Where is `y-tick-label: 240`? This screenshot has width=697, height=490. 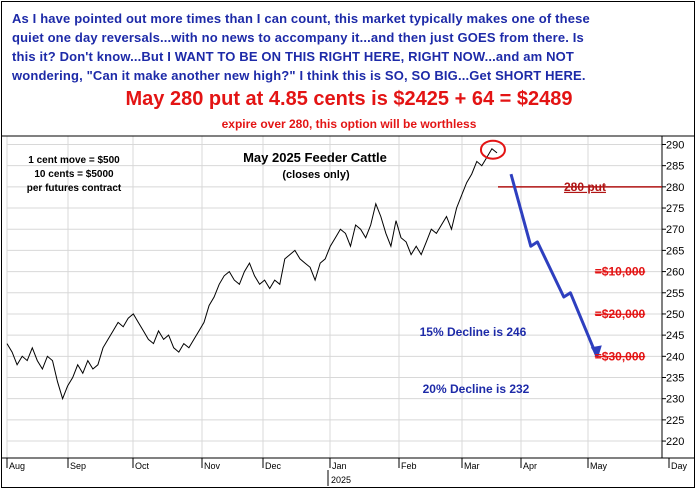
y-tick-label: 240 is located at coordinates (675, 357).